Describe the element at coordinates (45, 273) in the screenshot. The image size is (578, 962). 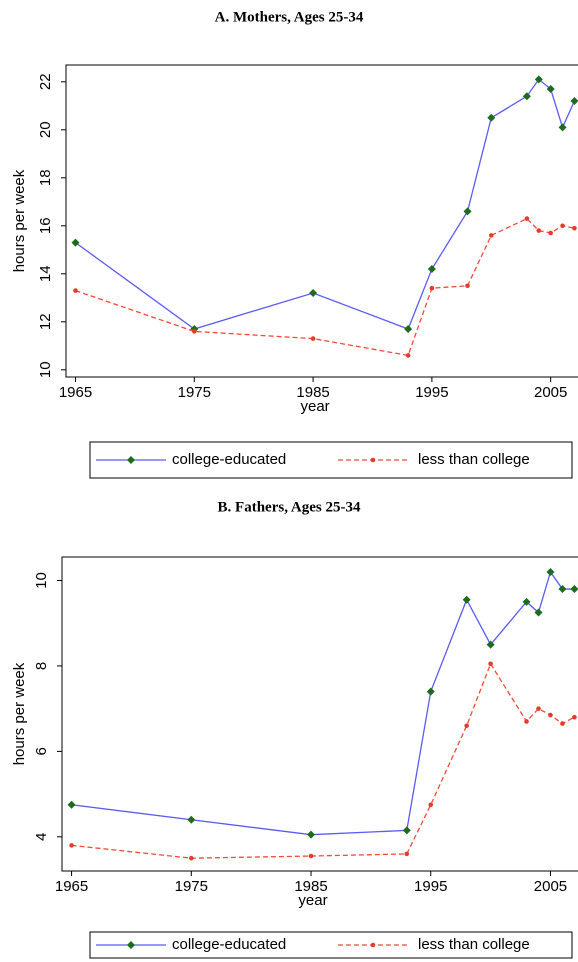
I see `y-tick-label: 14` at that location.